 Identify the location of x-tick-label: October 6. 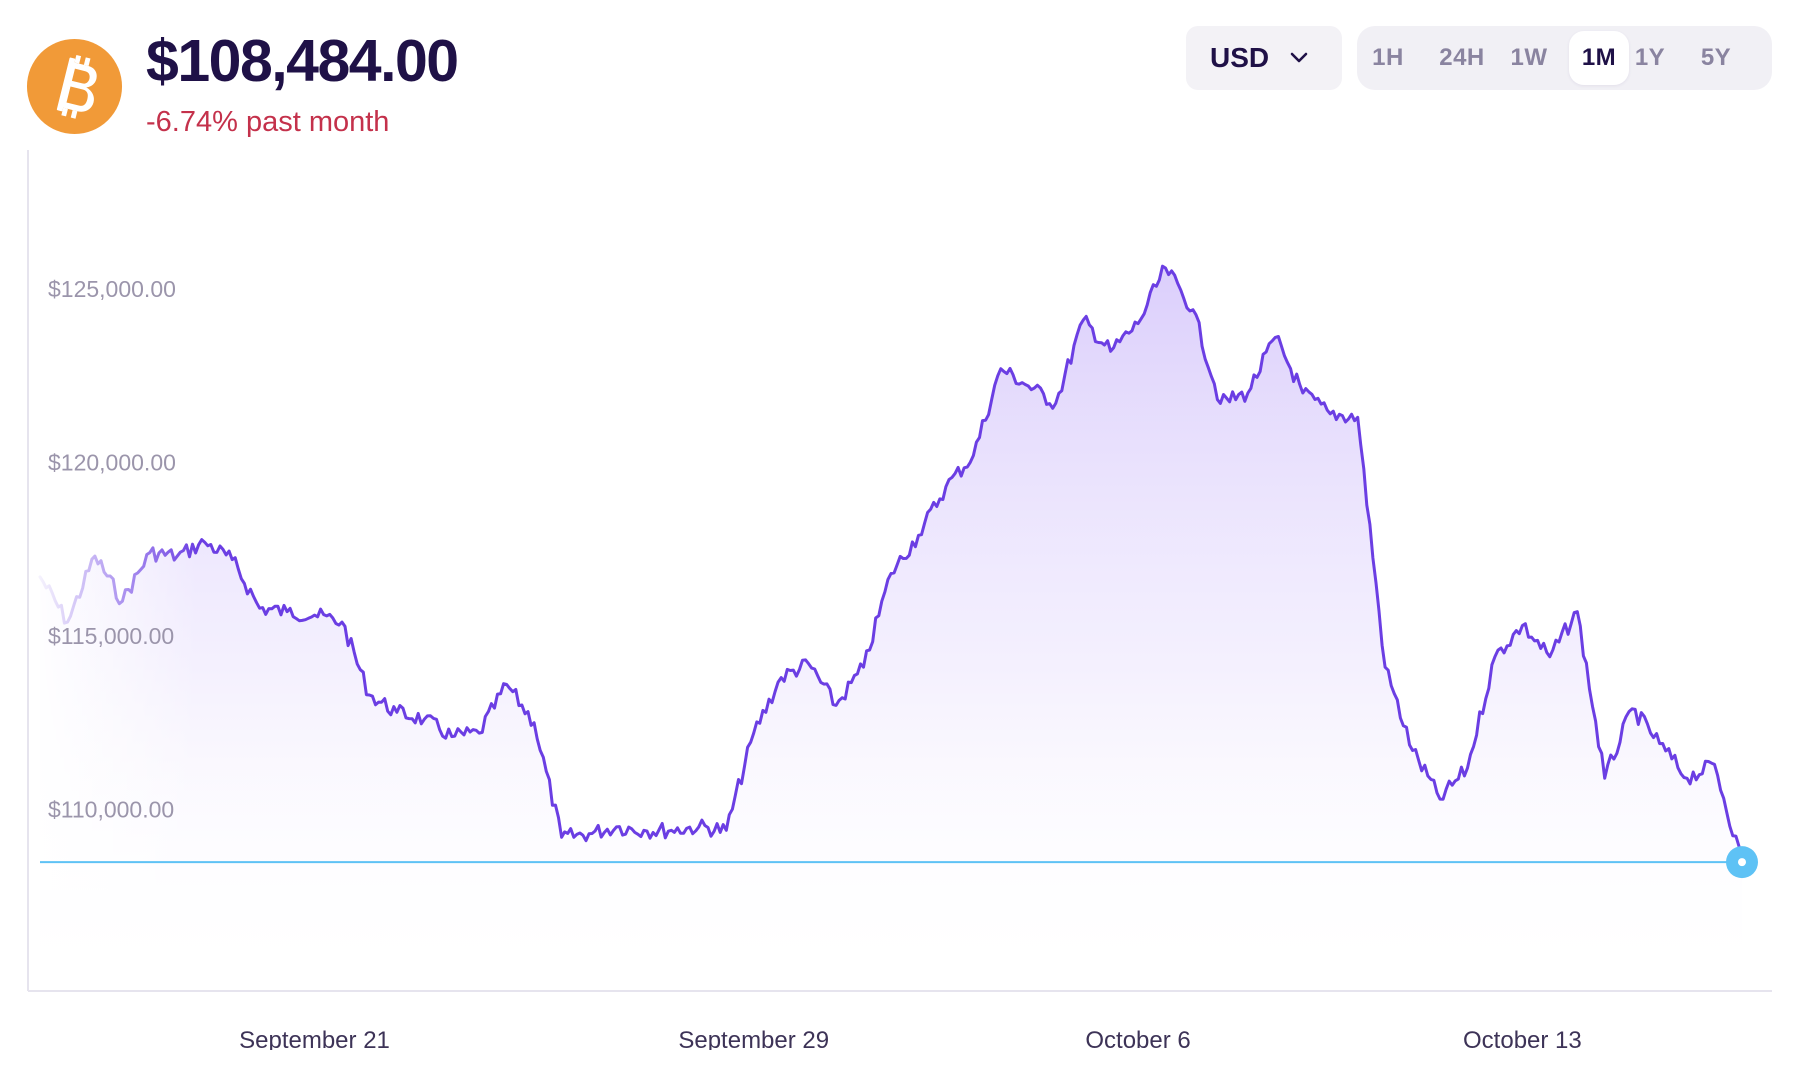
(1137, 1038).